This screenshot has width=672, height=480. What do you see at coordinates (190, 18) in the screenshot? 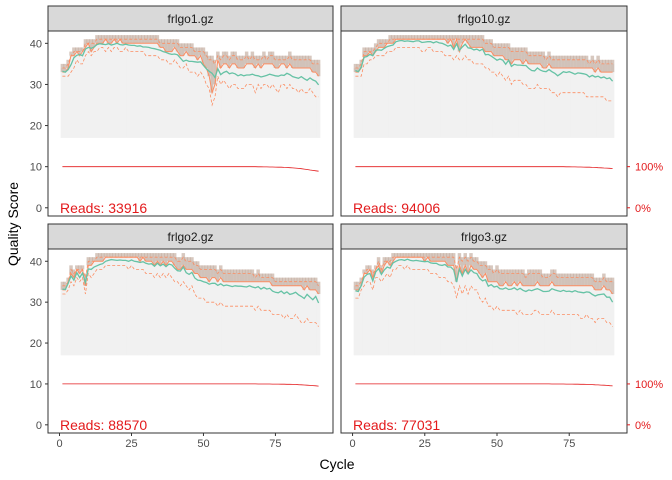
I see `panel-strip` at bounding box center [190, 18].